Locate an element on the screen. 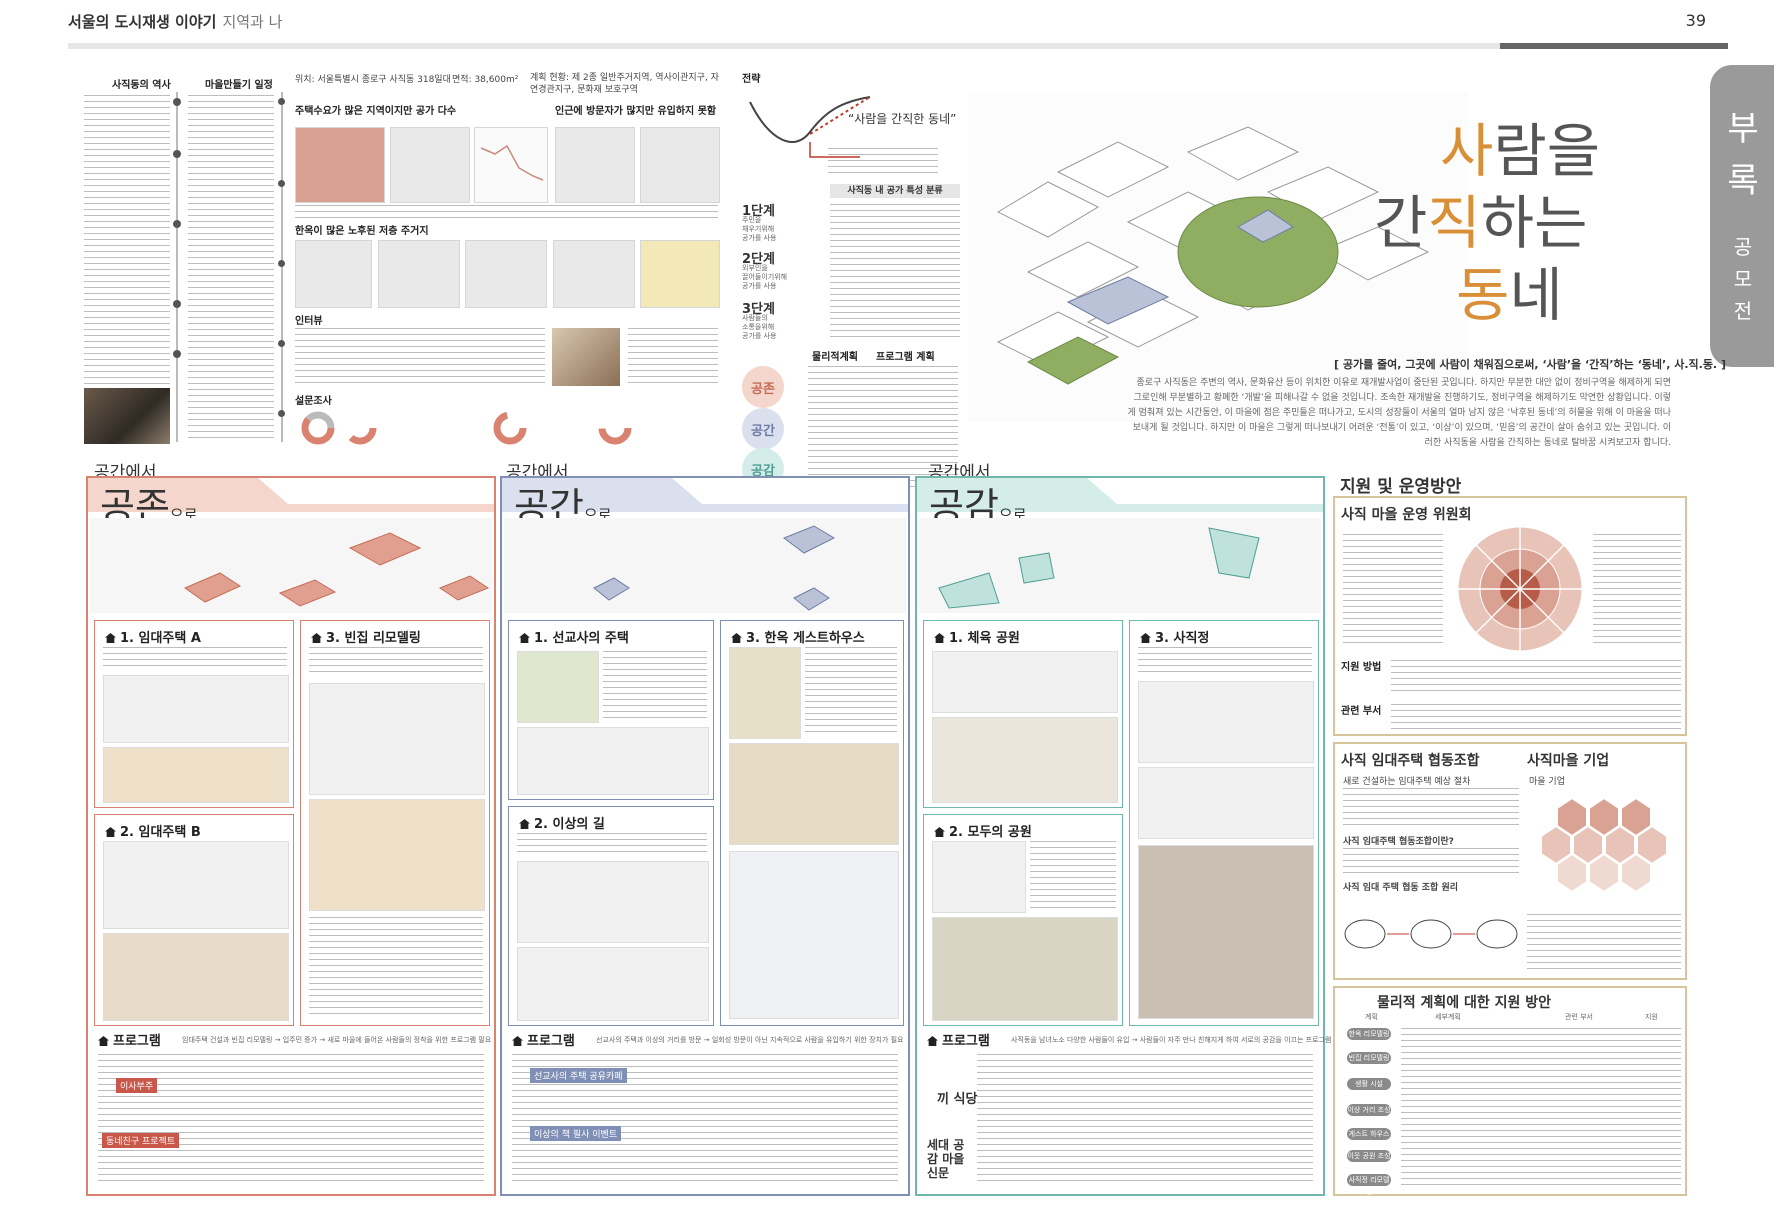 The width and height of the screenshot is (1774, 1212). book-title: 서울의 도시재생 이야기 is located at coordinates (142, 22).